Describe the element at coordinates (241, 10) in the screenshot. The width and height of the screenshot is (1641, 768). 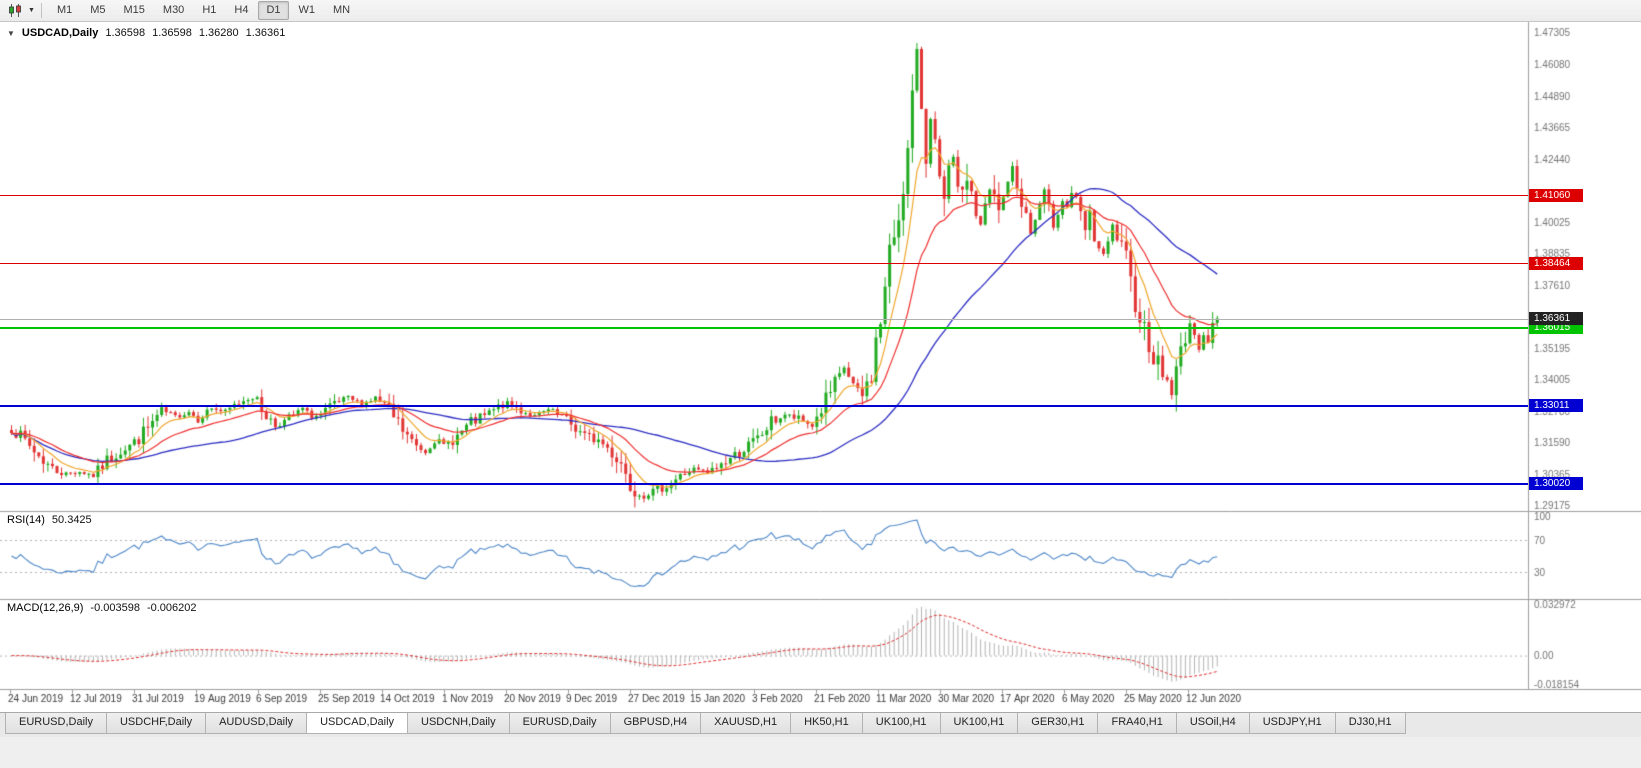
I see `timeframe-button-h4: H4` at that location.